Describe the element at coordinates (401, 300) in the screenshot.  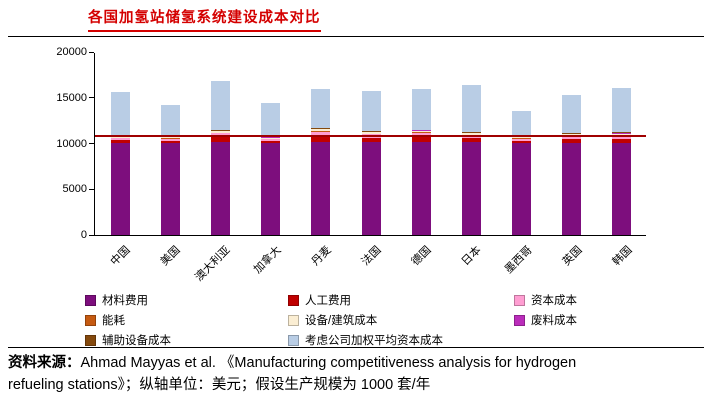
I see `legend-item: 人工费用` at that location.